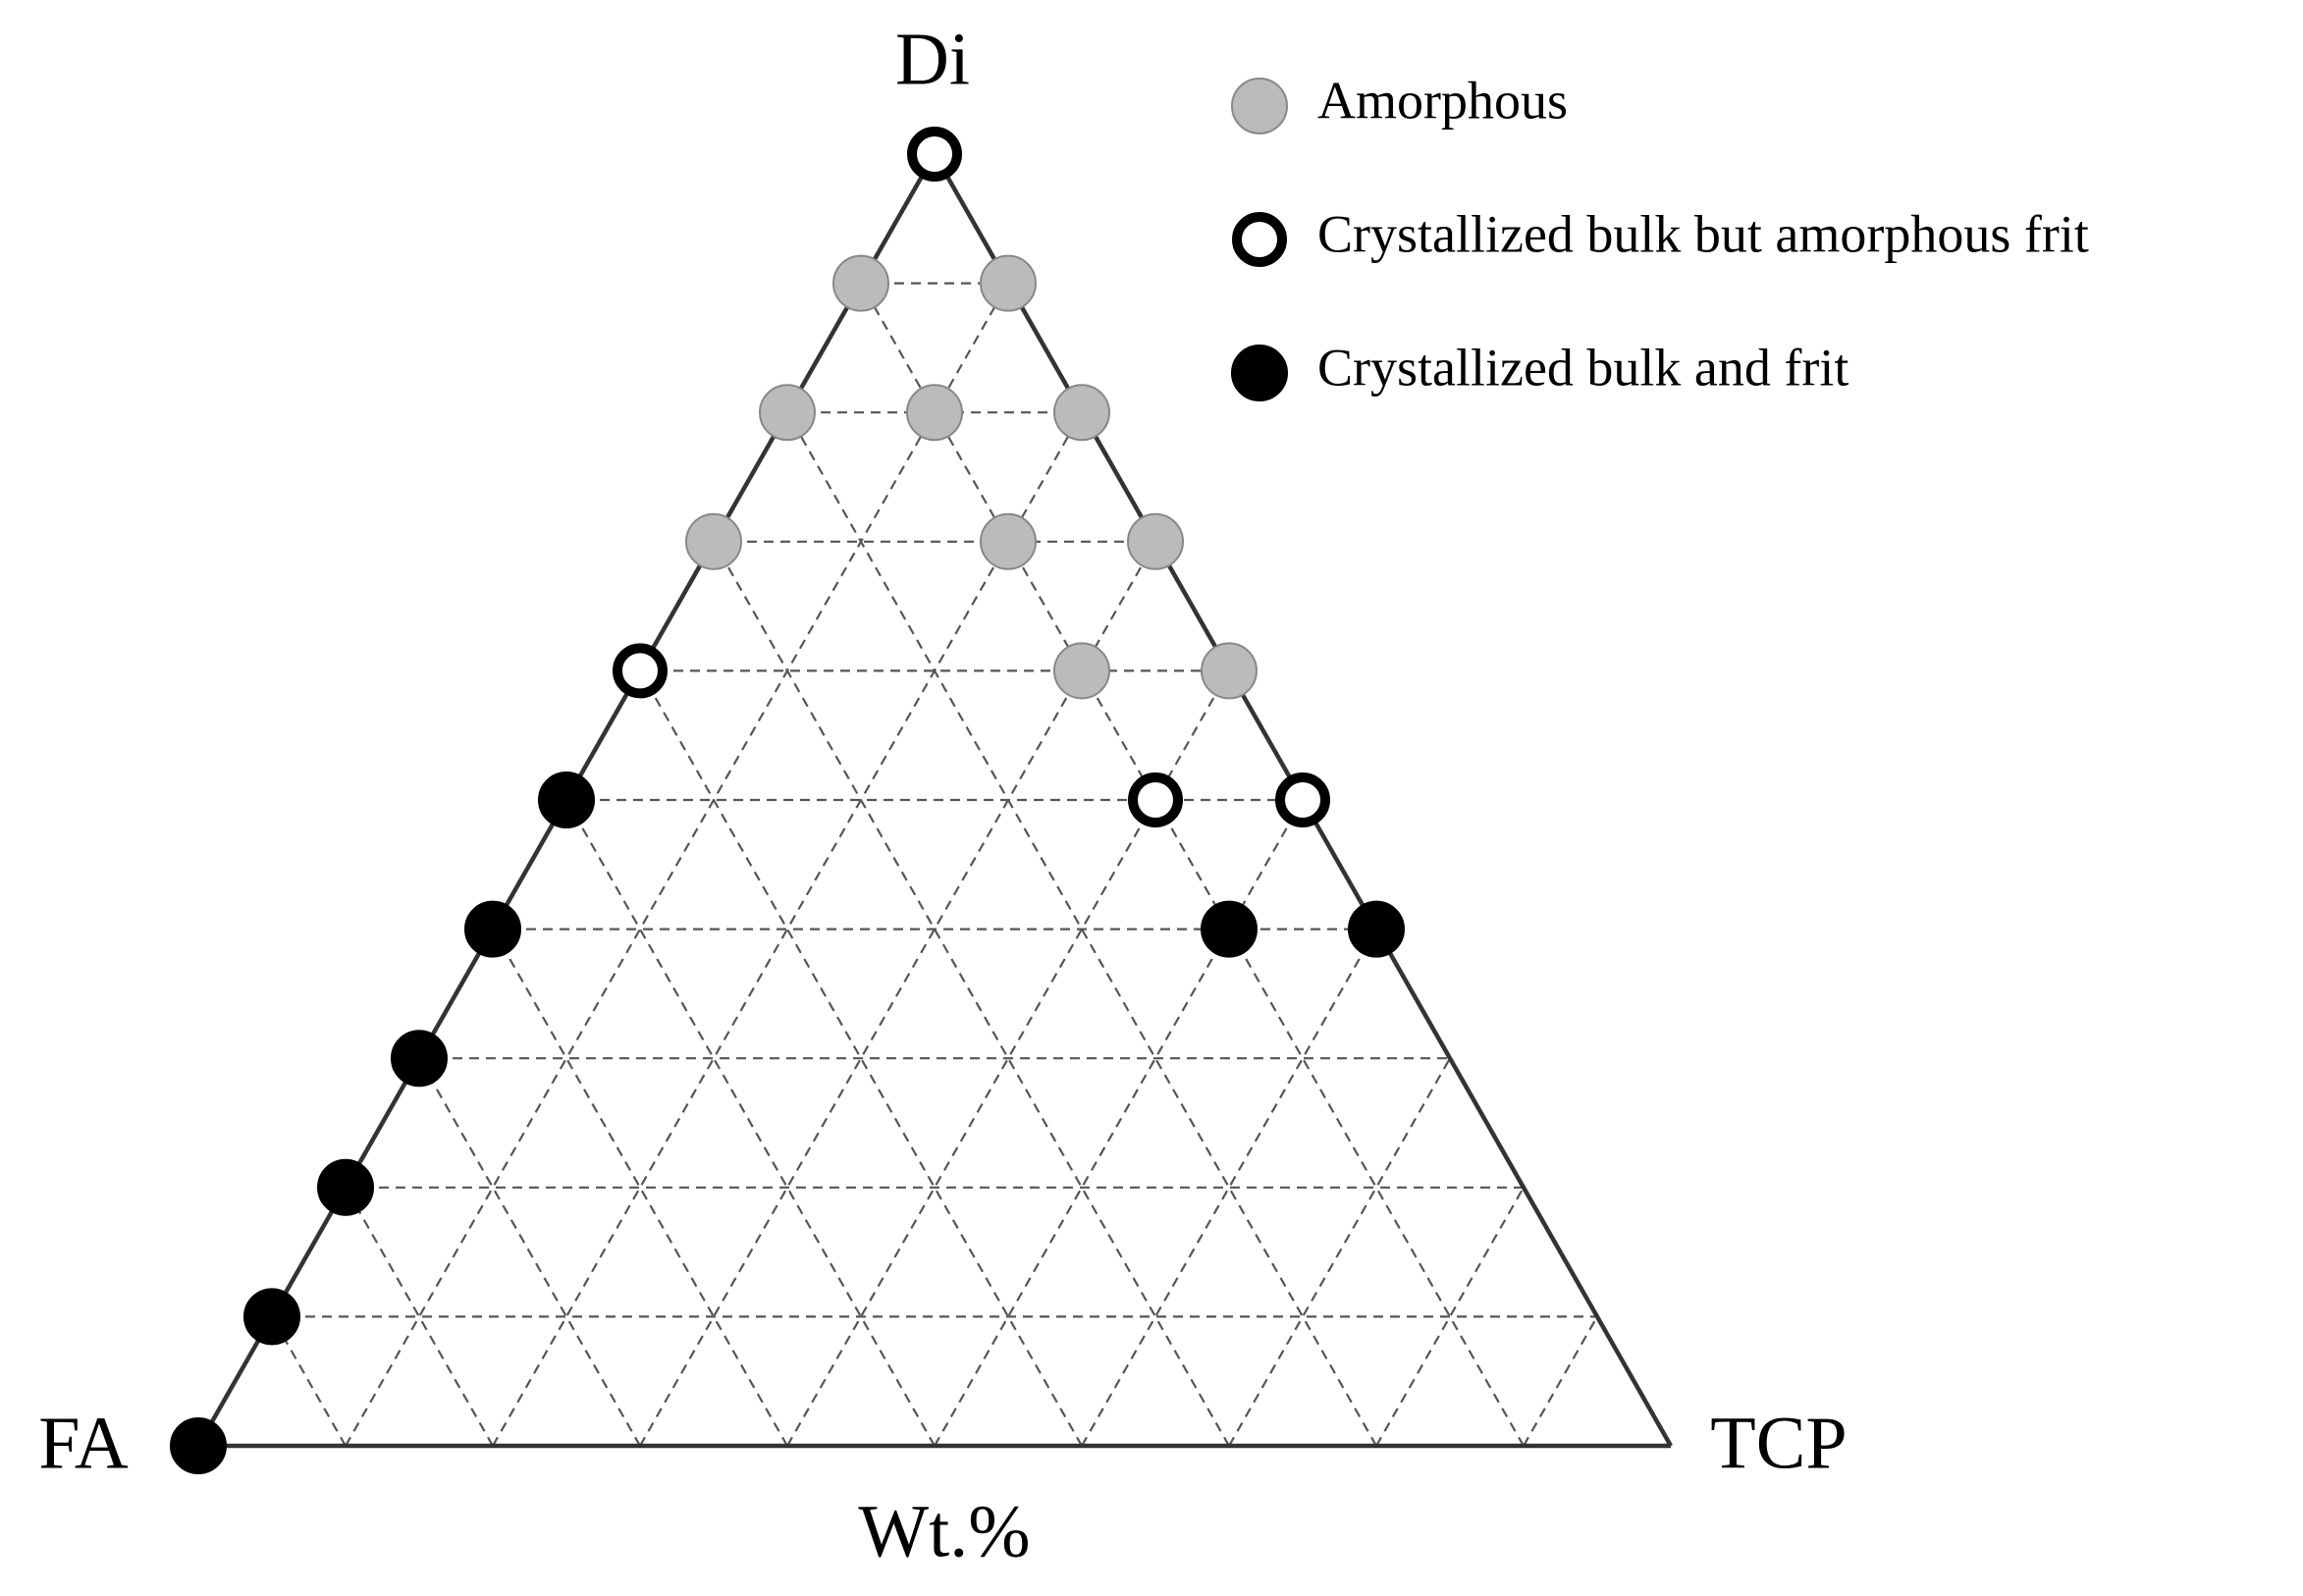 This screenshot has height=1596, width=2303. What do you see at coordinates (83, 1443) in the screenshot?
I see `vertex-label-left: FA` at bounding box center [83, 1443].